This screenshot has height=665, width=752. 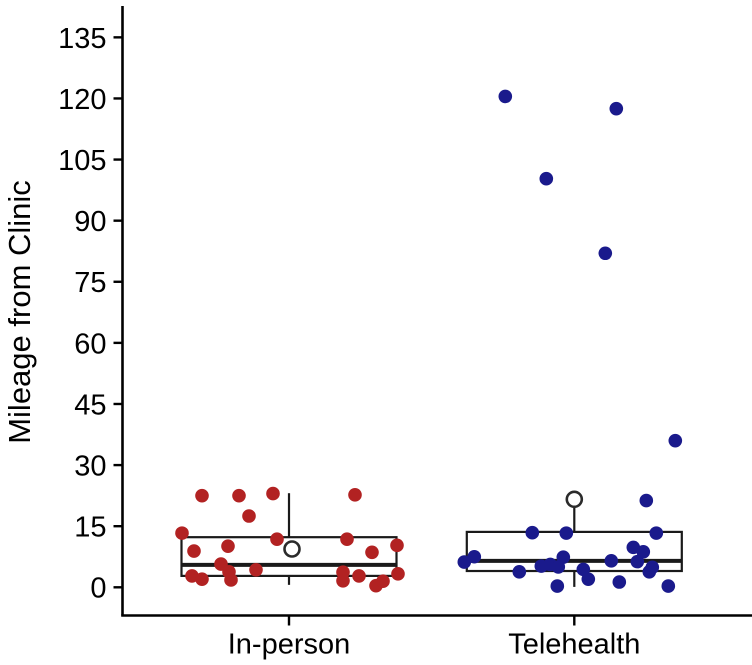 I want to click on x-tick-label: Telehealth, so click(x=574, y=645).